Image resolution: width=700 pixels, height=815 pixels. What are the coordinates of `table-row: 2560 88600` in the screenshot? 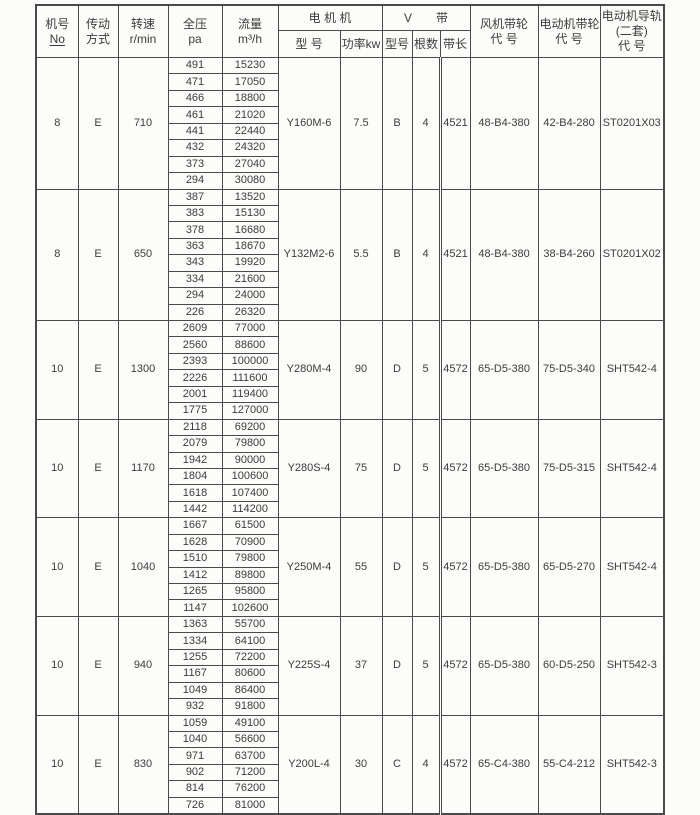 It's located at (350, 345).